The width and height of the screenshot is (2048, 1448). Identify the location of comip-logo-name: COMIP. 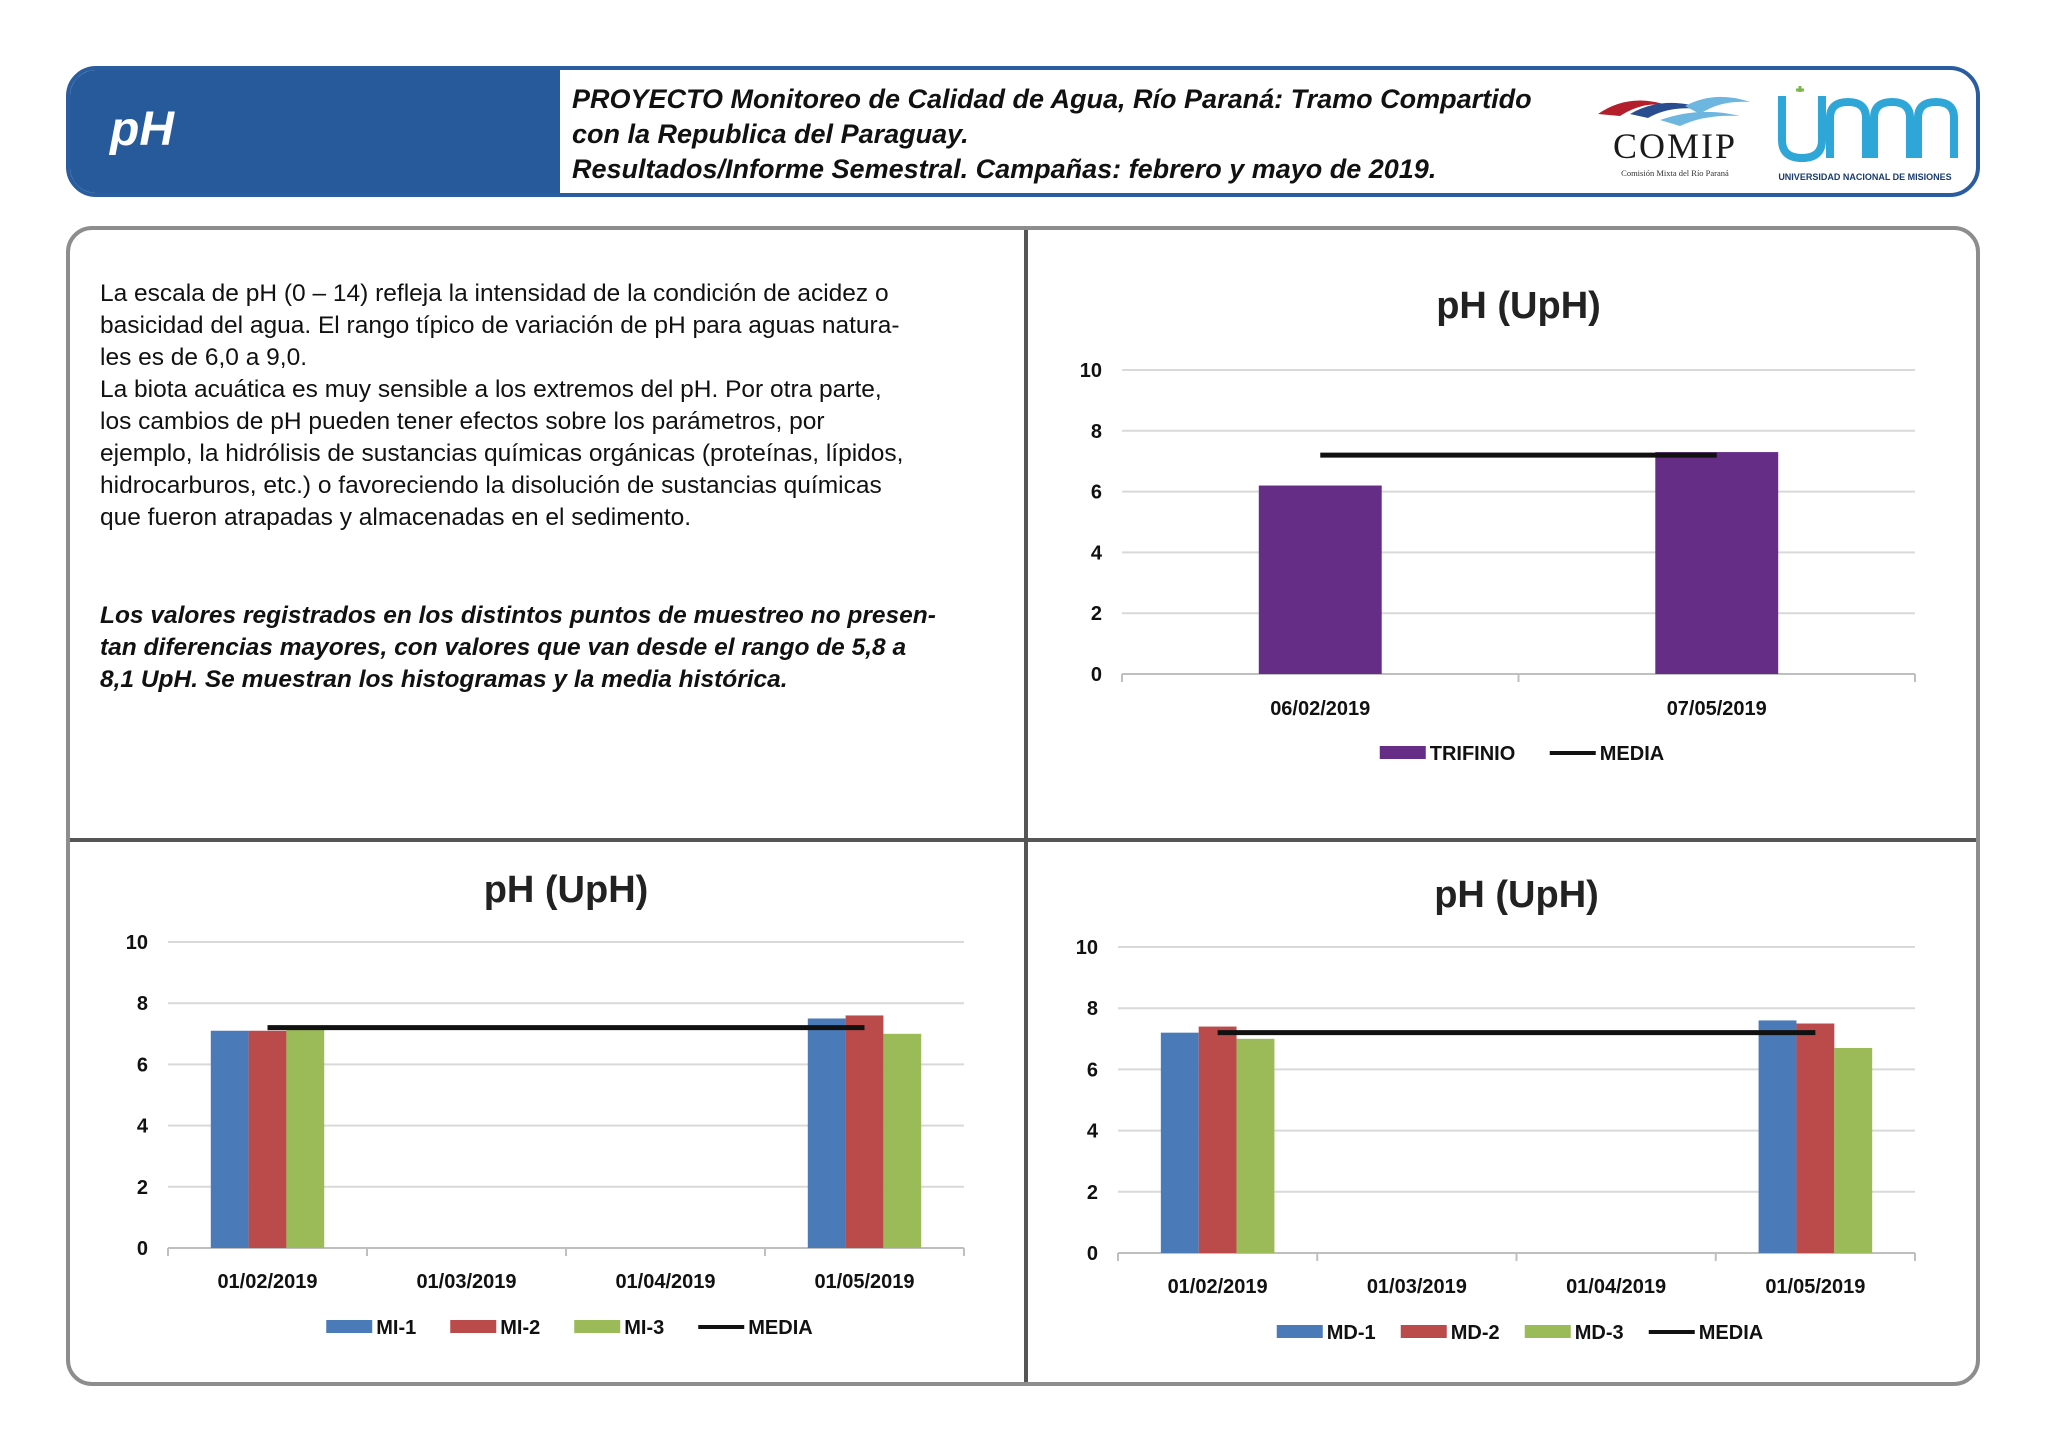
(1675, 146).